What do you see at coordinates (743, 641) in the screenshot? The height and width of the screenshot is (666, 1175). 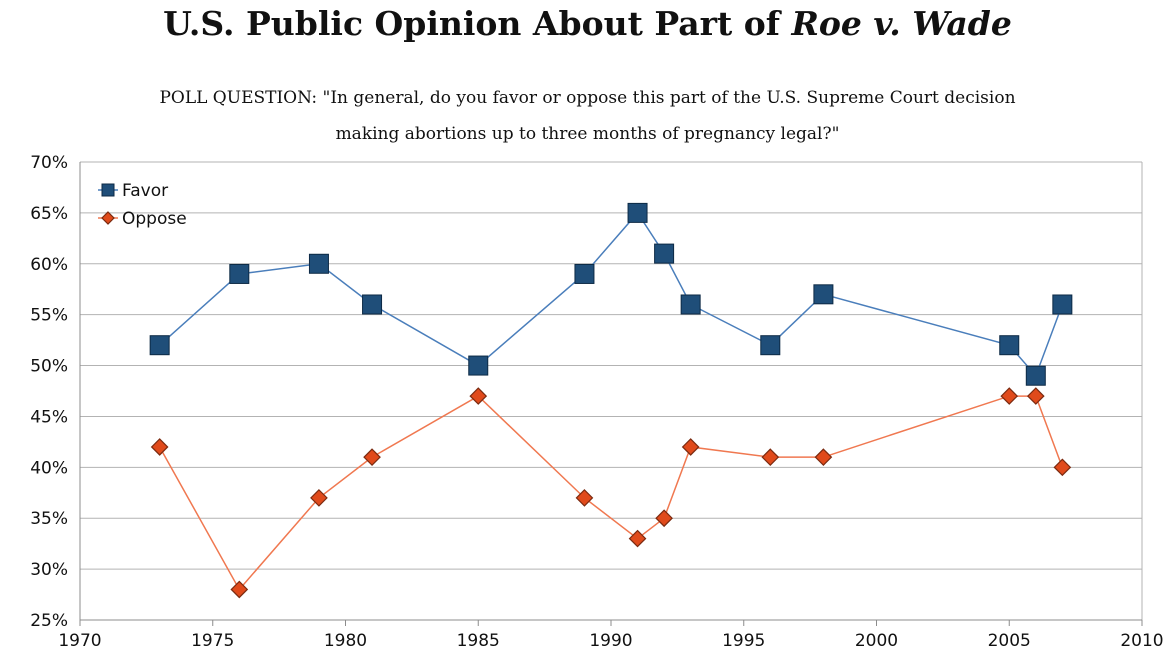 I see `x-tick-label: 1995` at bounding box center [743, 641].